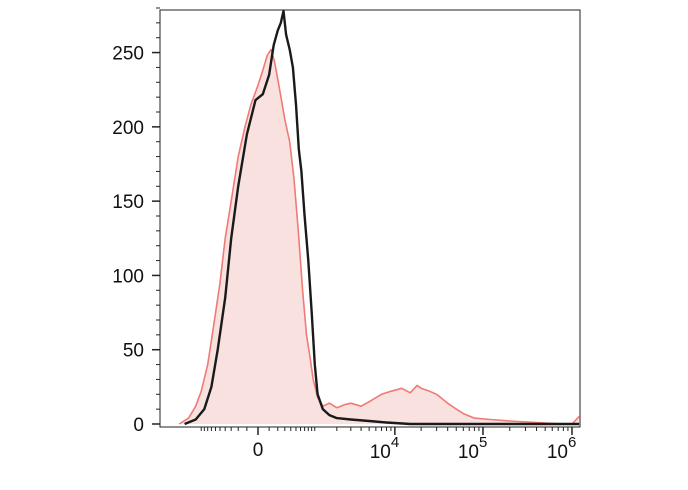 The image size is (688, 490). I want to click on y-tick-label: 0, so click(138, 425).